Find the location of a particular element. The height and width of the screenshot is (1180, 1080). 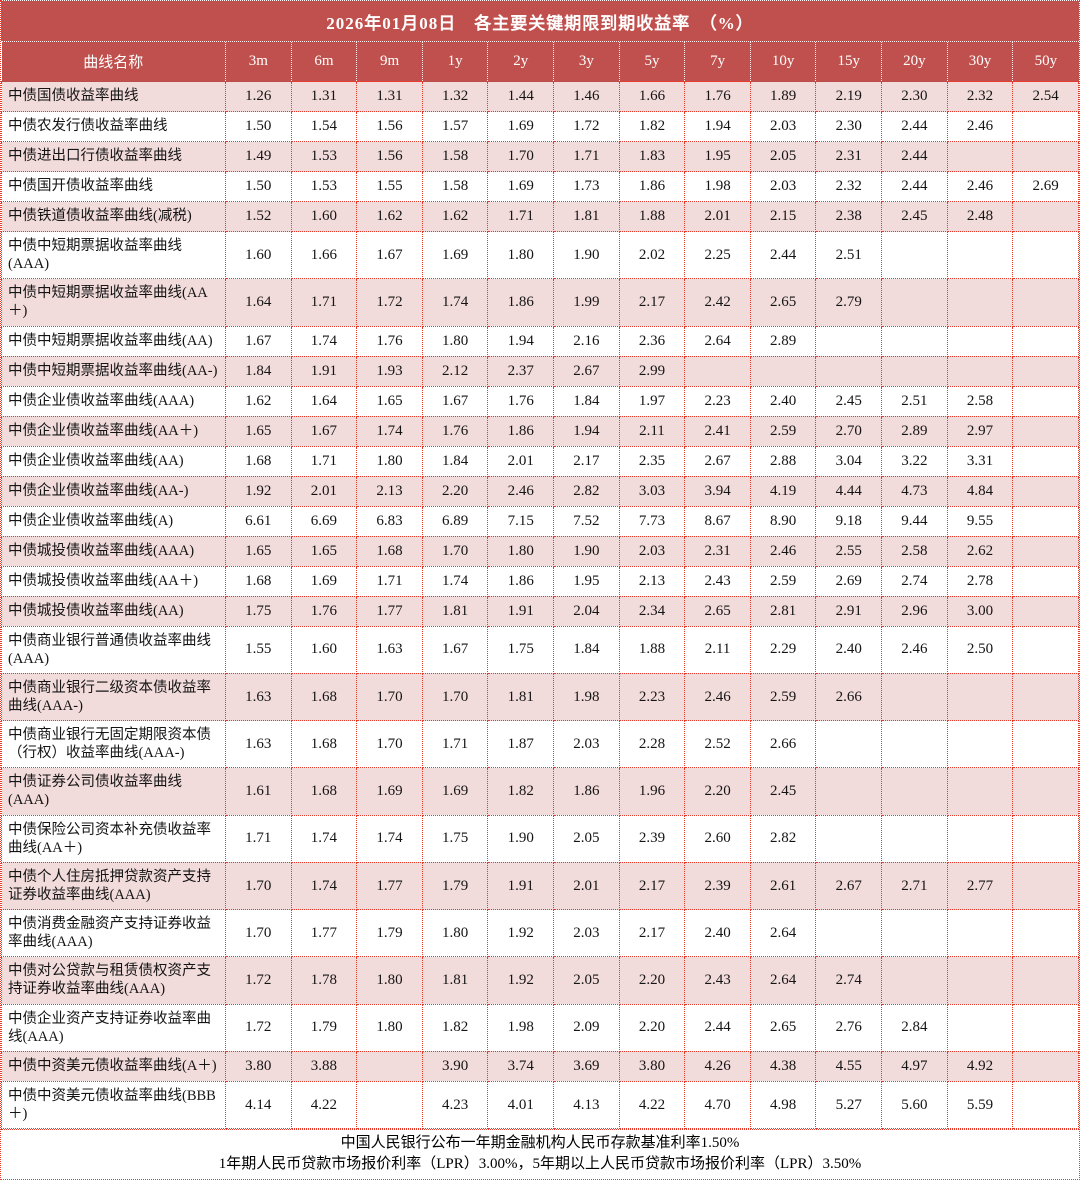

tenor-header: 15y is located at coordinates (848, 62).